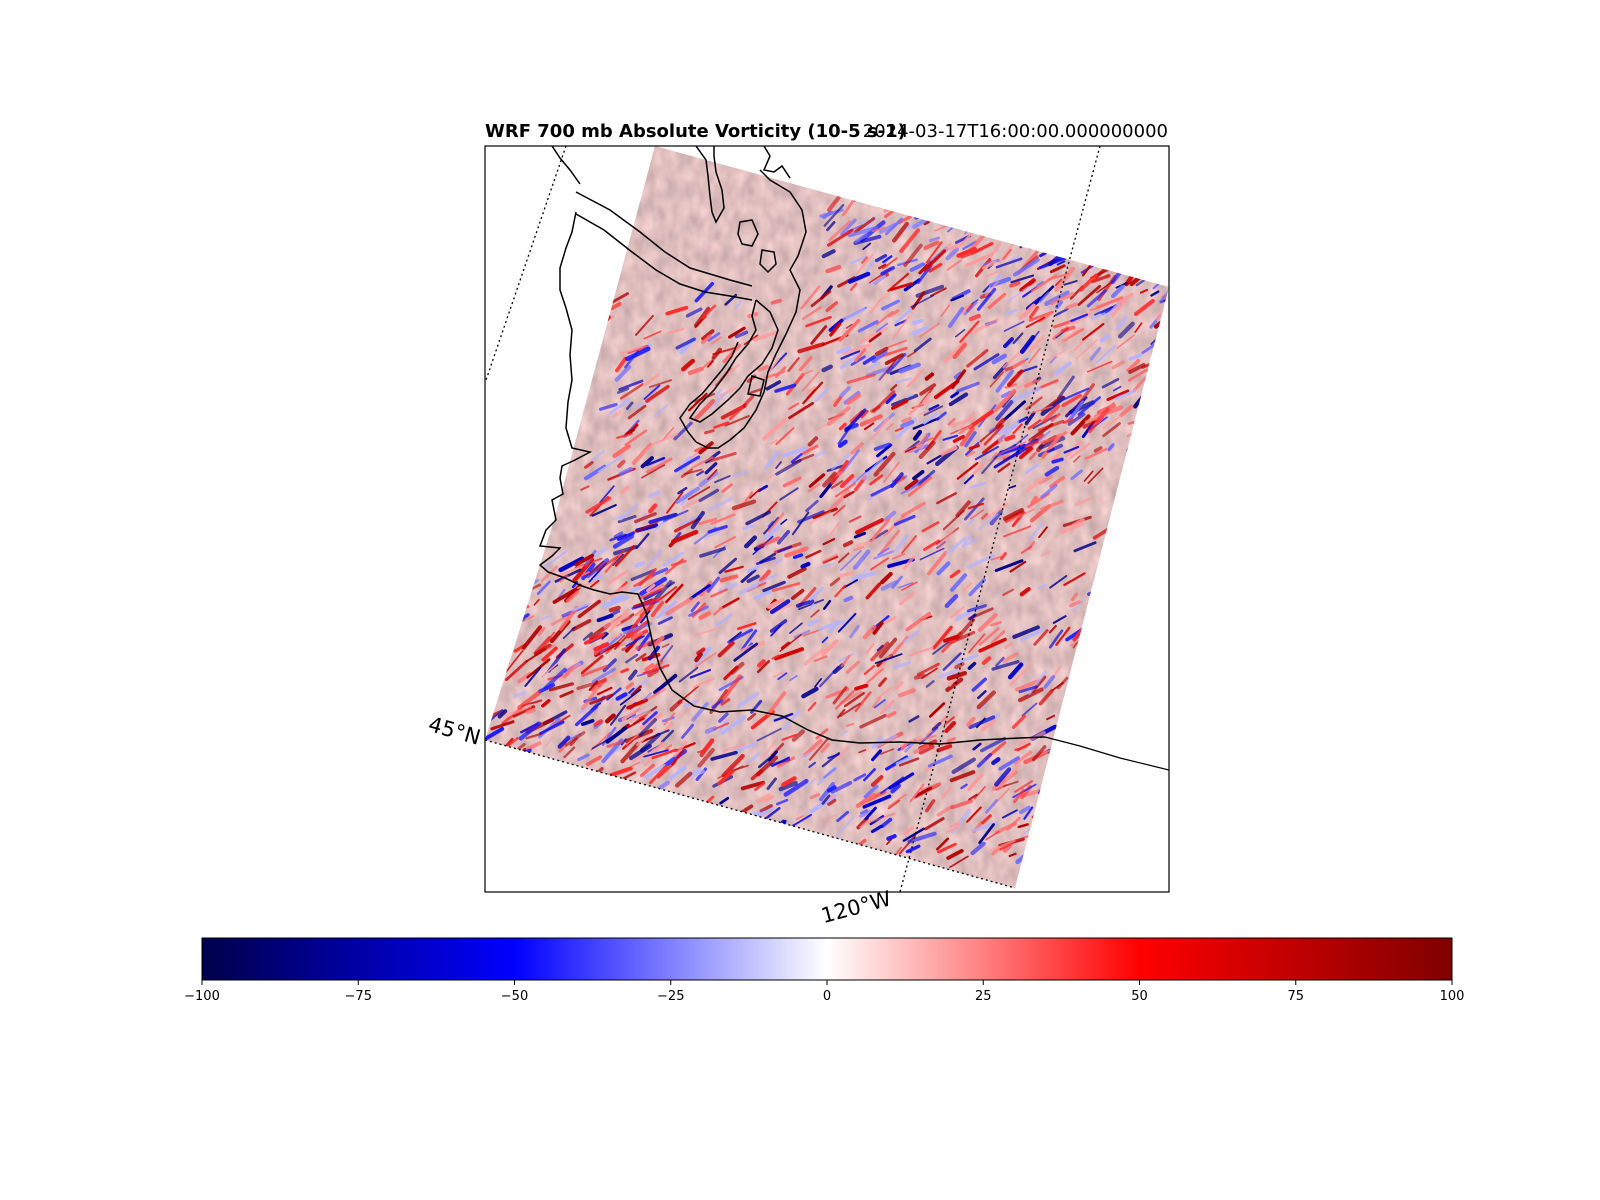 This screenshot has height=1200, width=1600. What do you see at coordinates (358, 996) in the screenshot?
I see `colorbar-tick-label: −75` at bounding box center [358, 996].